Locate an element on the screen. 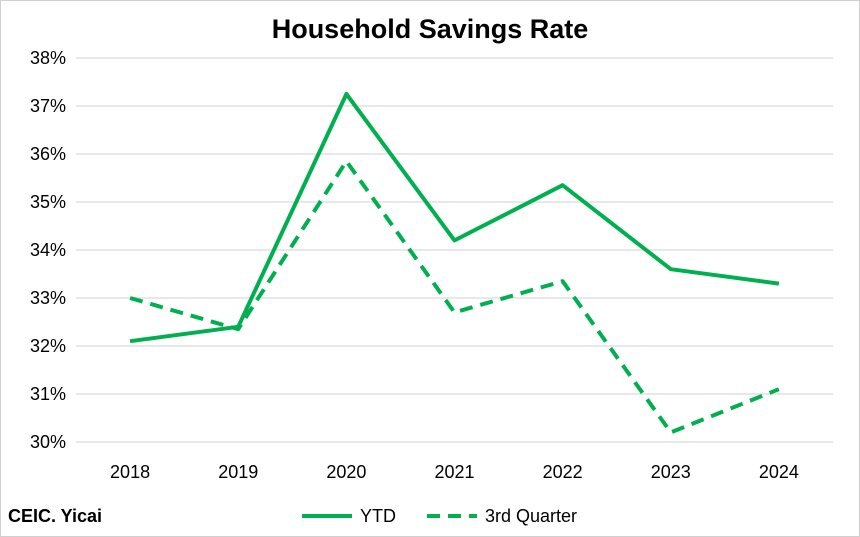 The width and height of the screenshot is (860, 537). y-tick-label: 37% is located at coordinates (48, 106).